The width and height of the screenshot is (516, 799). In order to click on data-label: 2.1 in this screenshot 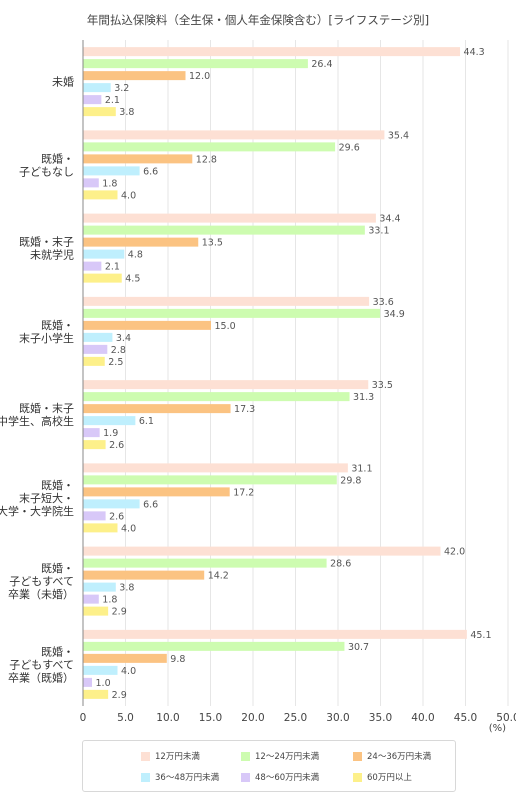, I will do `click(112, 100)`.